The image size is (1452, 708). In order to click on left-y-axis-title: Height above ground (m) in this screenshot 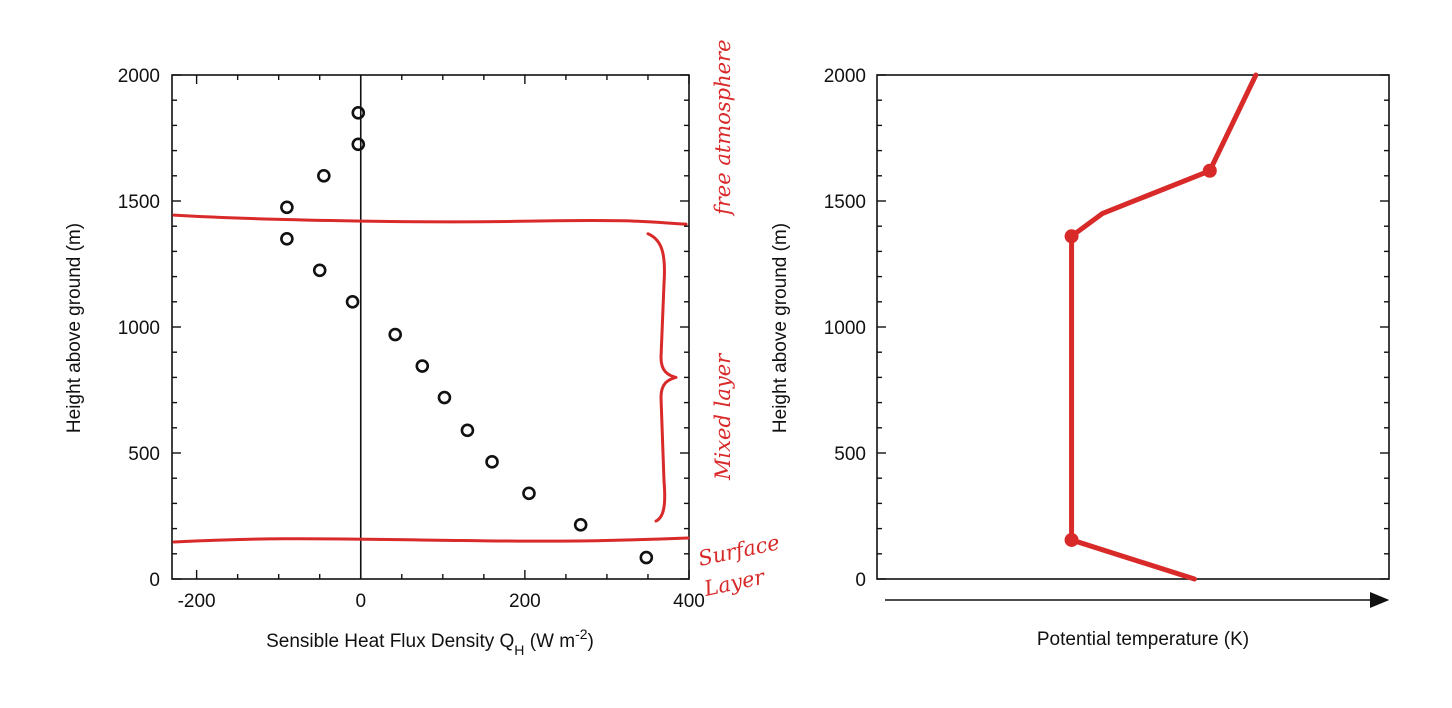, I will do `click(74, 328)`.